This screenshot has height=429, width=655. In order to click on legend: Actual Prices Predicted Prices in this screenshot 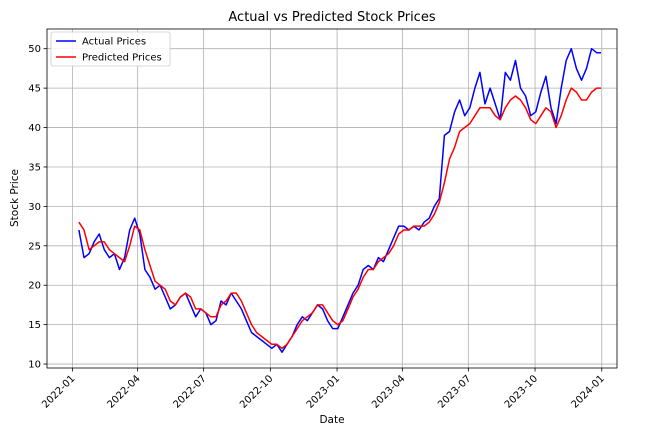, I will do `click(110, 49)`.